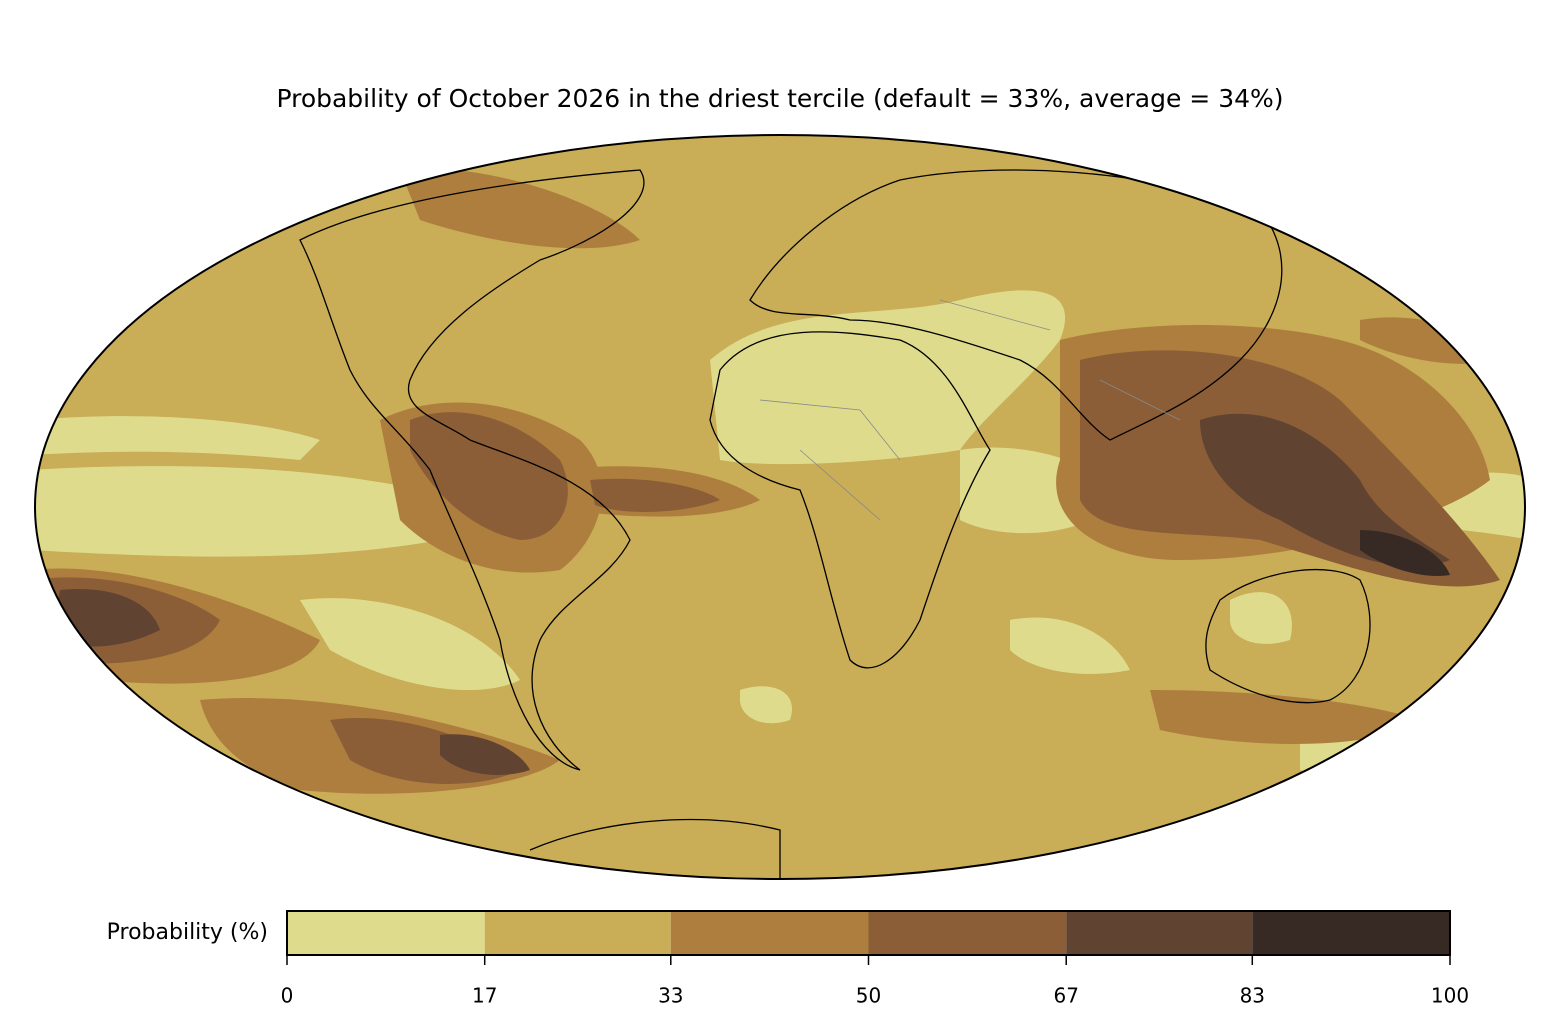 This screenshot has width=1560, height=1035. What do you see at coordinates (875, 959) in the screenshot?
I see `colorbar: 0 17 33 50 67 83 100` at bounding box center [875, 959].